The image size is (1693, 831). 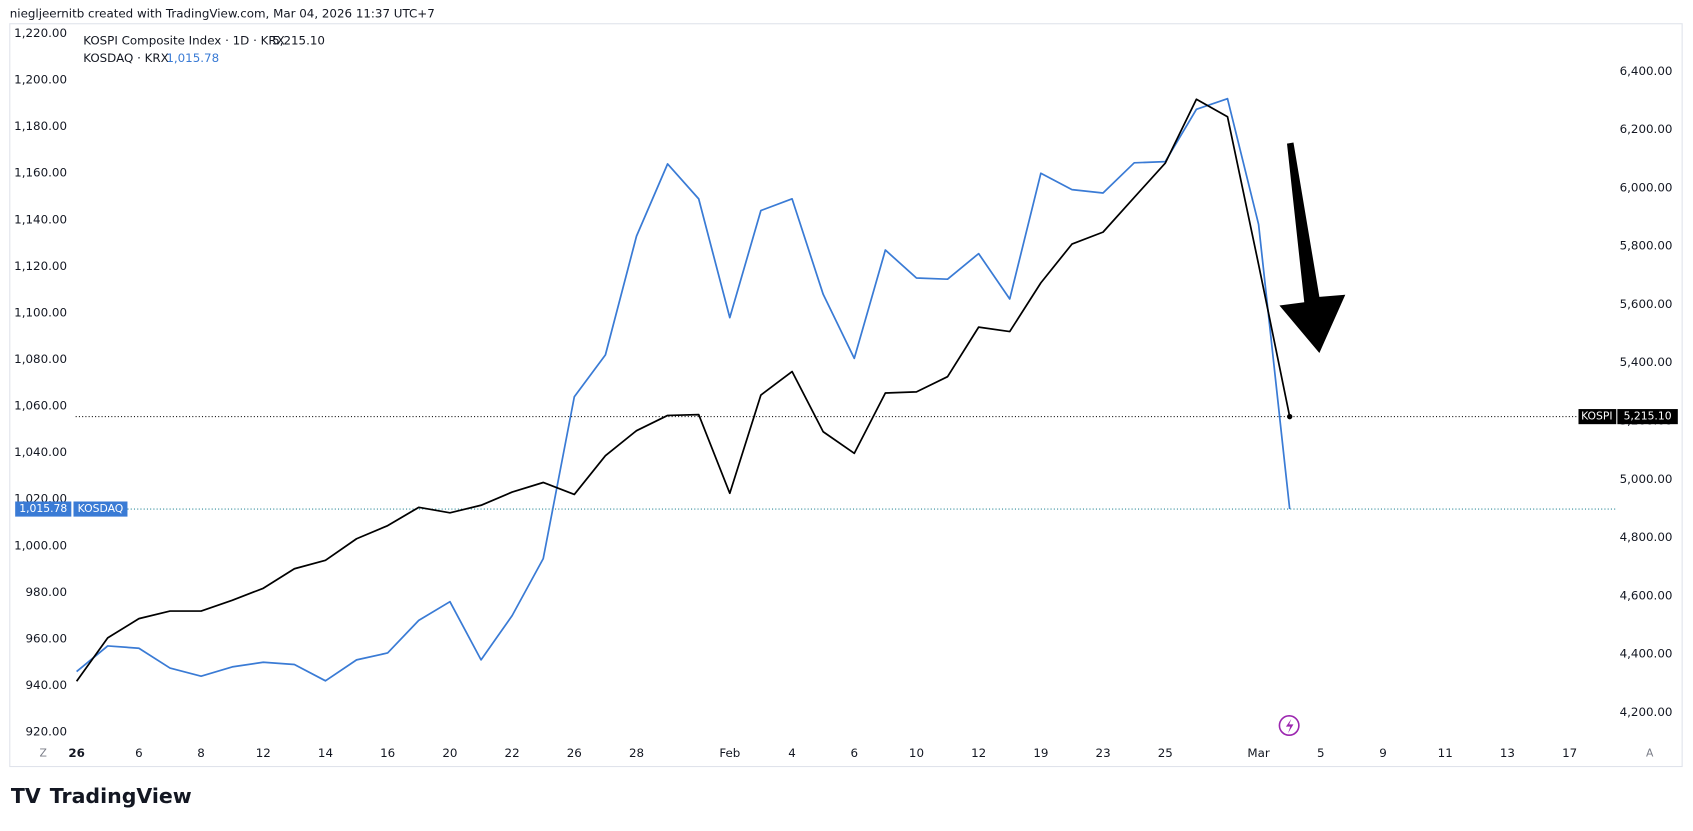 I want to click on y2-tick-label: 6,000.00, so click(x=1646, y=187).